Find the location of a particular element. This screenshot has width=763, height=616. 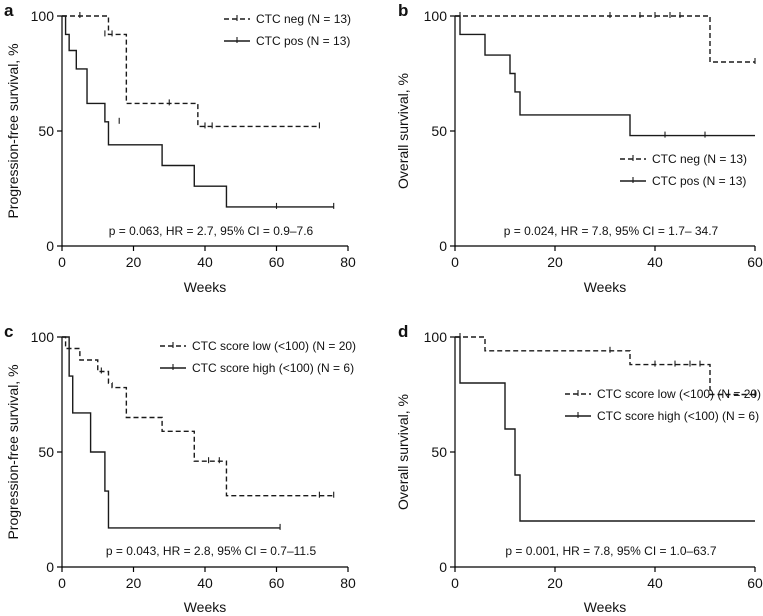

panel-letter: a is located at coordinates (9, 10).